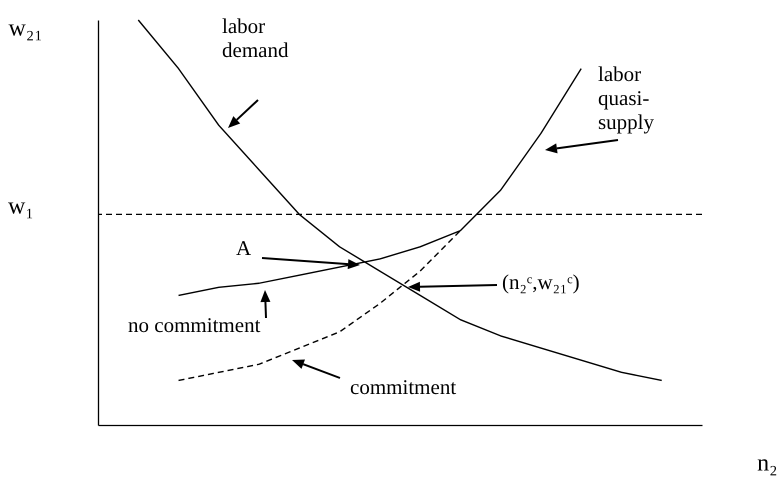 Image resolution: width=783 pixels, height=479 pixels. Describe the element at coordinates (21, 206) in the screenshot. I see `ref-line-label: w₁` at that location.